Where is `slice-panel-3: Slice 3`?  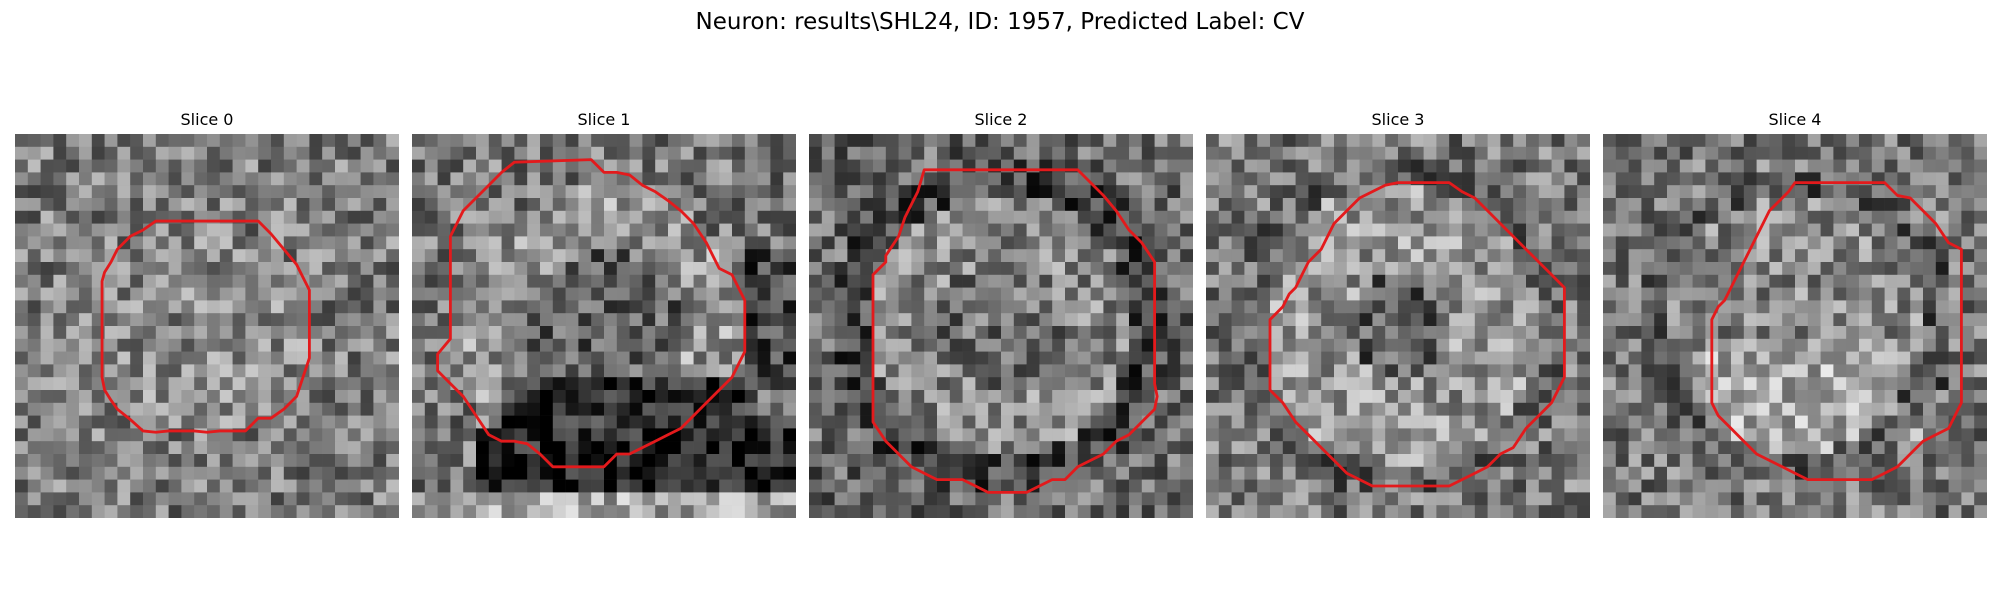
slice-panel-3: Slice 3 is located at coordinates (1398, 313).